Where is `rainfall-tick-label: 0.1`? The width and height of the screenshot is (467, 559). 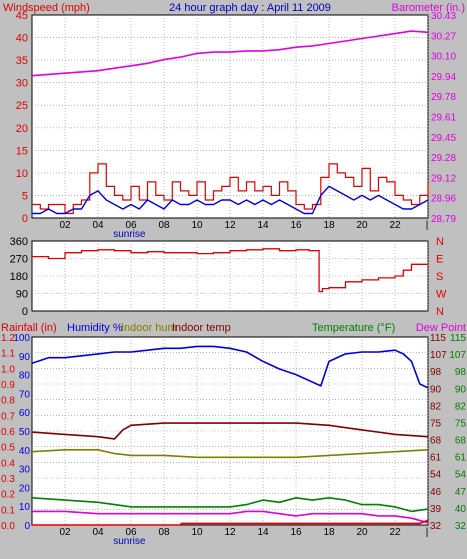
rainfall-tick-label: 0.1 is located at coordinates (8, 510).